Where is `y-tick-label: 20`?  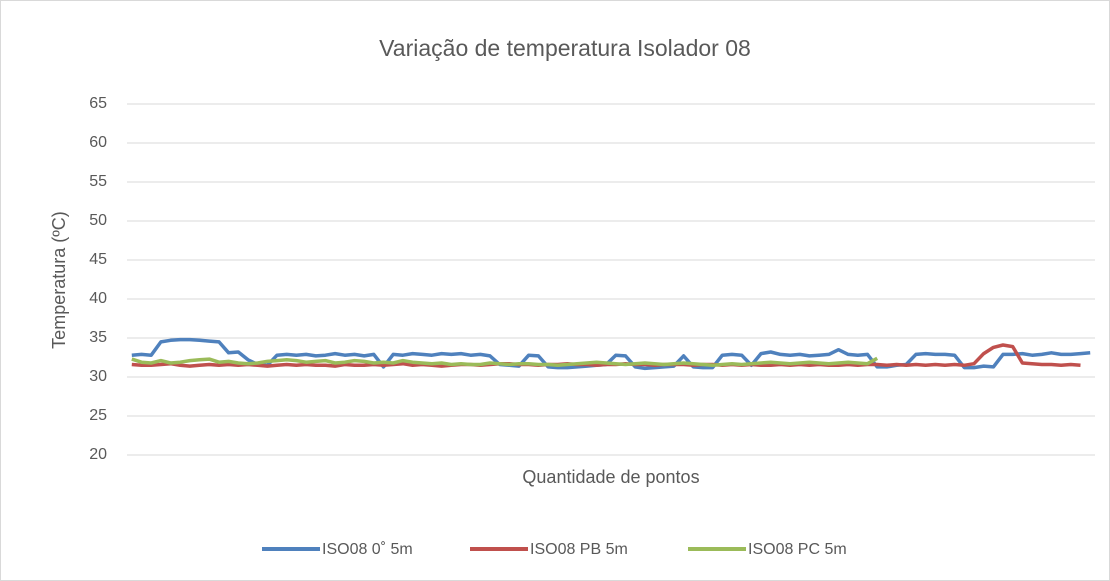 y-tick-label: 20 is located at coordinates (98, 454).